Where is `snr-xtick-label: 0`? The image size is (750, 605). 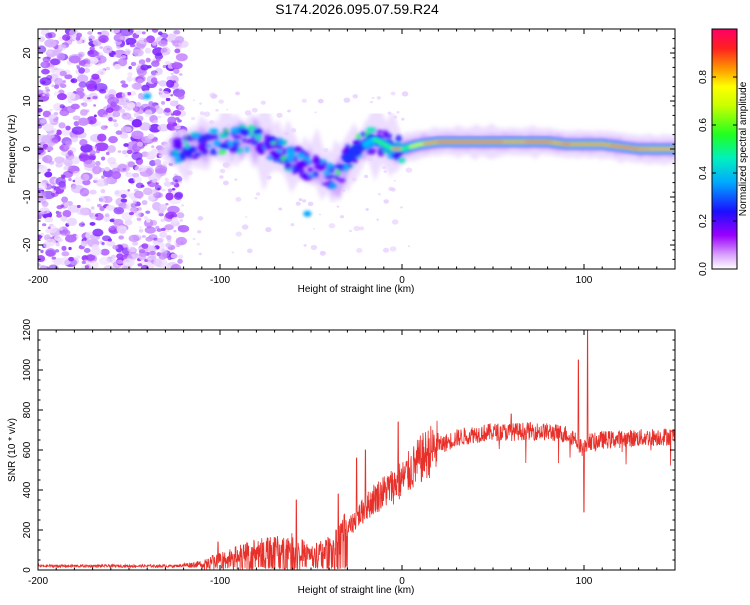
snr-xtick-label: 0 is located at coordinates (402, 581).